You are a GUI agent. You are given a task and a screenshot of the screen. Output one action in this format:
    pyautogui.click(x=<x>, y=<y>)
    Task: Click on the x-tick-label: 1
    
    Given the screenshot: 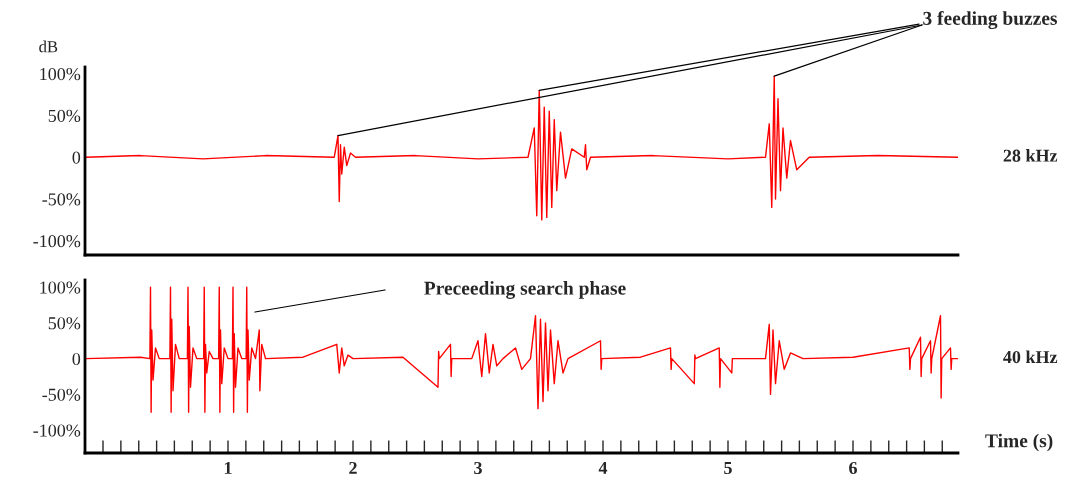 What is the action you would take?
    pyautogui.click(x=228, y=467)
    